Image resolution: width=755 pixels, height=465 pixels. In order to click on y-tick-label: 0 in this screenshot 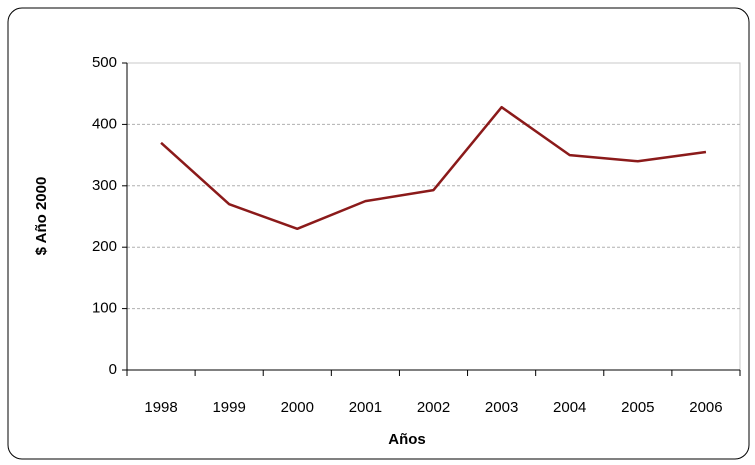, I will do `click(113, 369)`.